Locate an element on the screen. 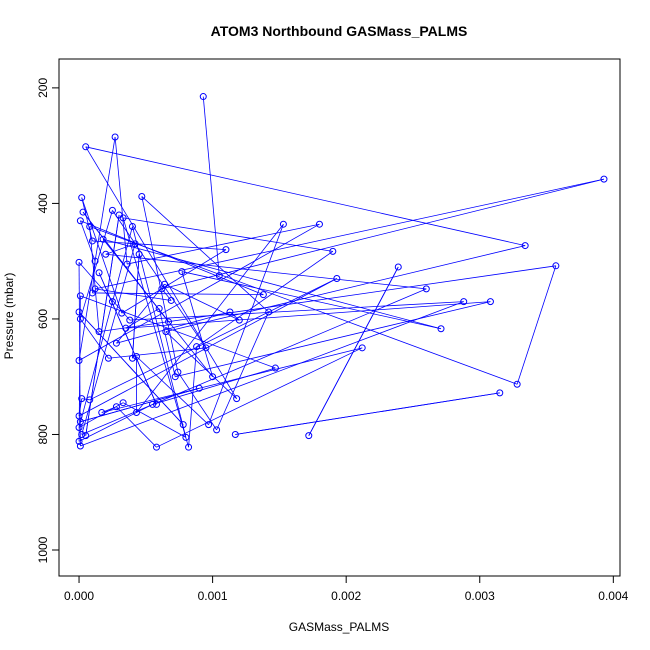  y-tick-label: 200 is located at coordinates (43, 88).